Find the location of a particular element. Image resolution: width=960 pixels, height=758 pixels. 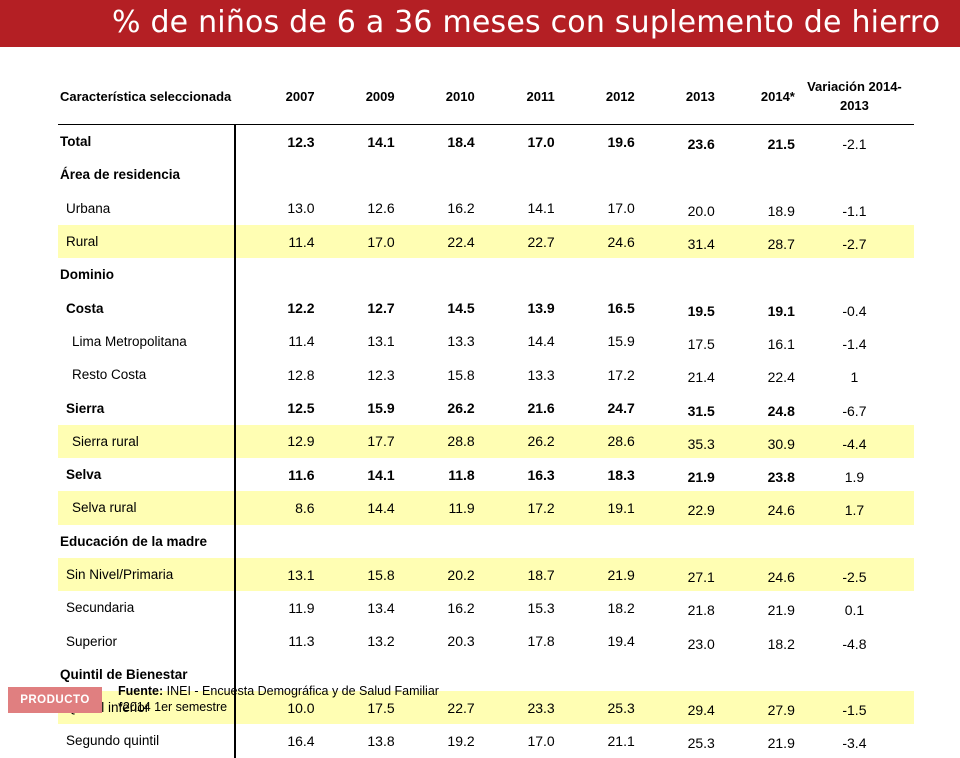

row-label: Resto Costa is located at coordinates (109, 375).